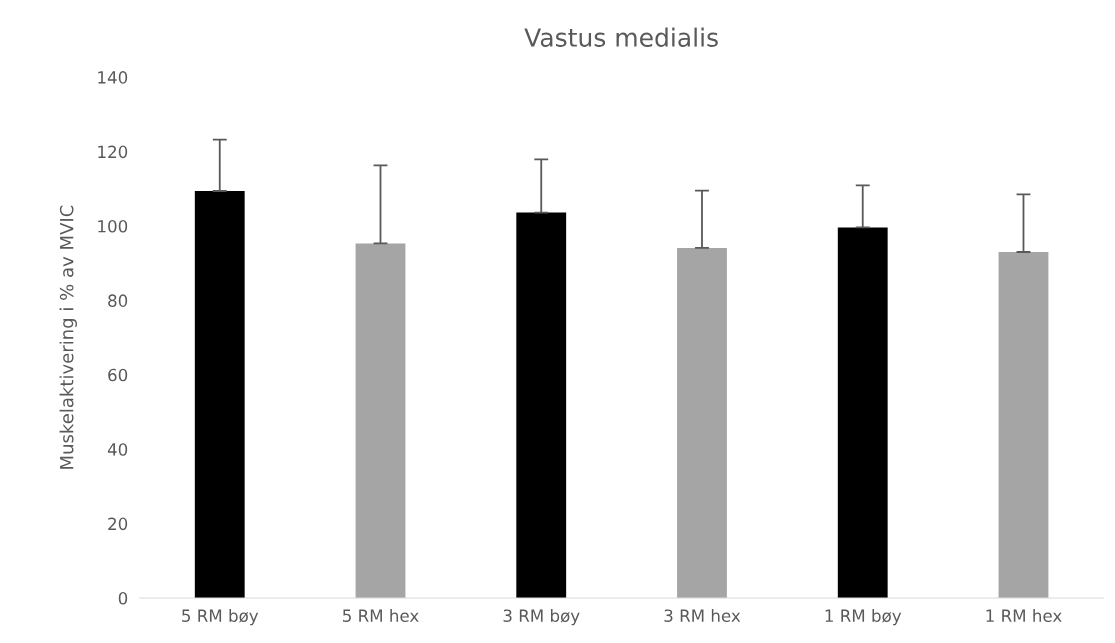 The height and width of the screenshot is (643, 1115). What do you see at coordinates (381, 615) in the screenshot?
I see `x-tick-label: 5 RM hex` at bounding box center [381, 615].